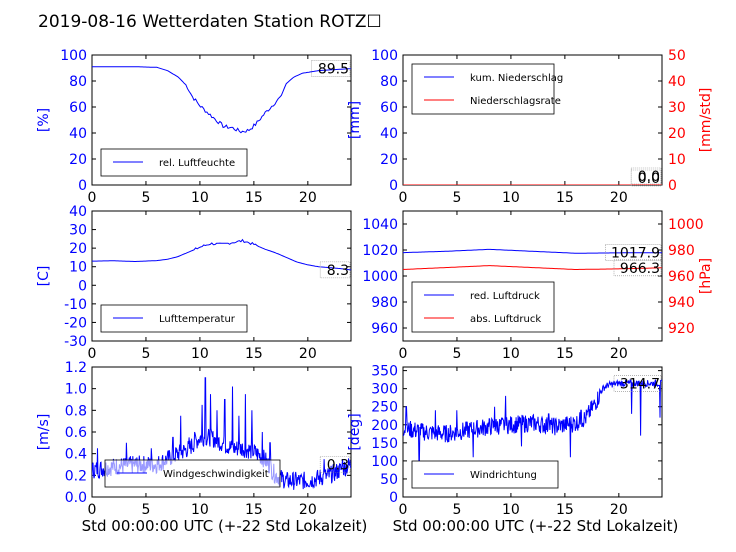 The image size is (736, 552). I want to click on y-tick-right-label: 50, so click(677, 56).